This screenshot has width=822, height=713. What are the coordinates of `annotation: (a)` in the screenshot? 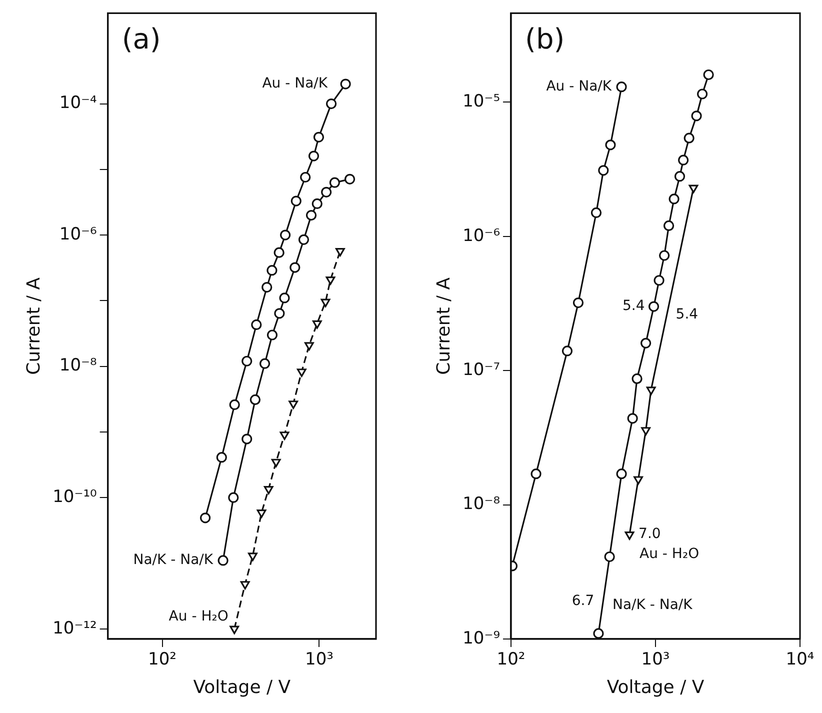 It's located at (141, 39).